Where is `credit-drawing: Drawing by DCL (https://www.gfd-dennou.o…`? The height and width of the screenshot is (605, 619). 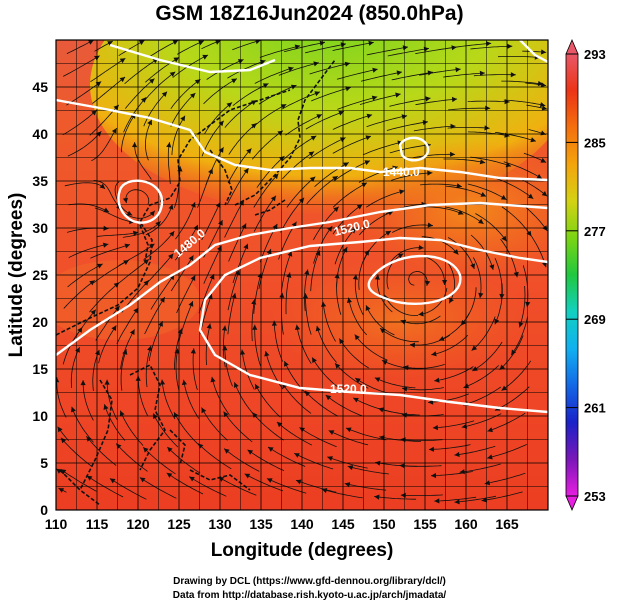
credit-drawing: Drawing by DCL (https://www.gfd-dennou.o… is located at coordinates (309, 581).